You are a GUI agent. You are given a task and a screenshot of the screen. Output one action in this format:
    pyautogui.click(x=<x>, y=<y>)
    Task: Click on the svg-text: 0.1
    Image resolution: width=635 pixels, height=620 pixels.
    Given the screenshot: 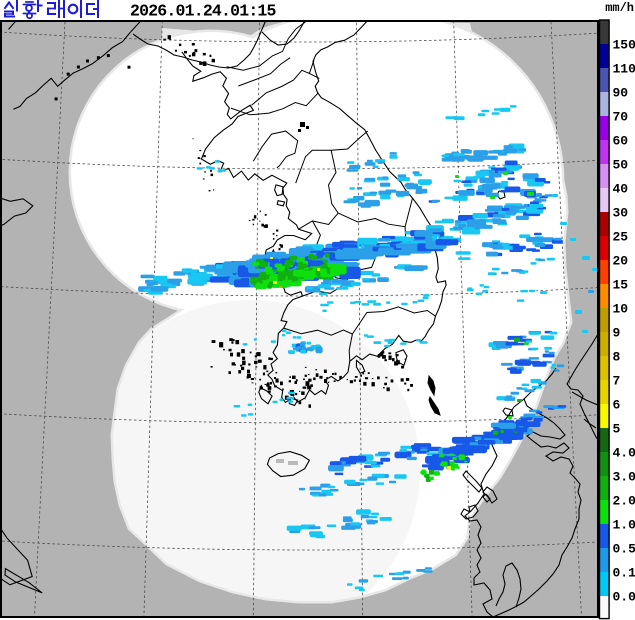 What is the action you would take?
    pyautogui.click(x=624, y=573)
    